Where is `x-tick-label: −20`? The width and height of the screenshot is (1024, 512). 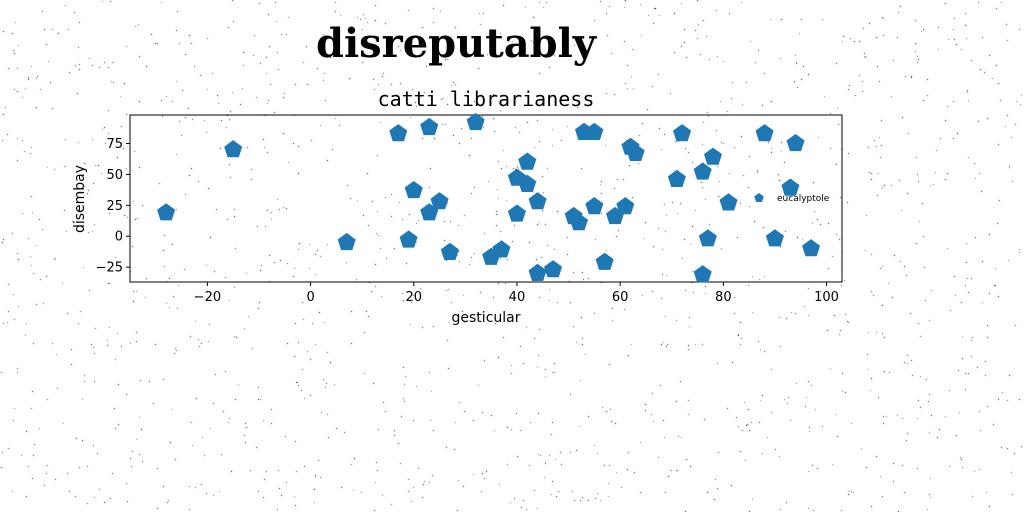
x-tick-label: −20 is located at coordinates (207, 297).